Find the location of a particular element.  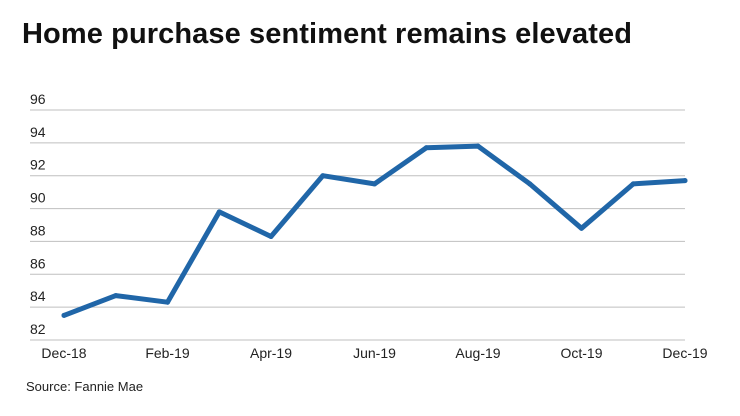

y-tick-label: 92 is located at coordinates (38, 165).